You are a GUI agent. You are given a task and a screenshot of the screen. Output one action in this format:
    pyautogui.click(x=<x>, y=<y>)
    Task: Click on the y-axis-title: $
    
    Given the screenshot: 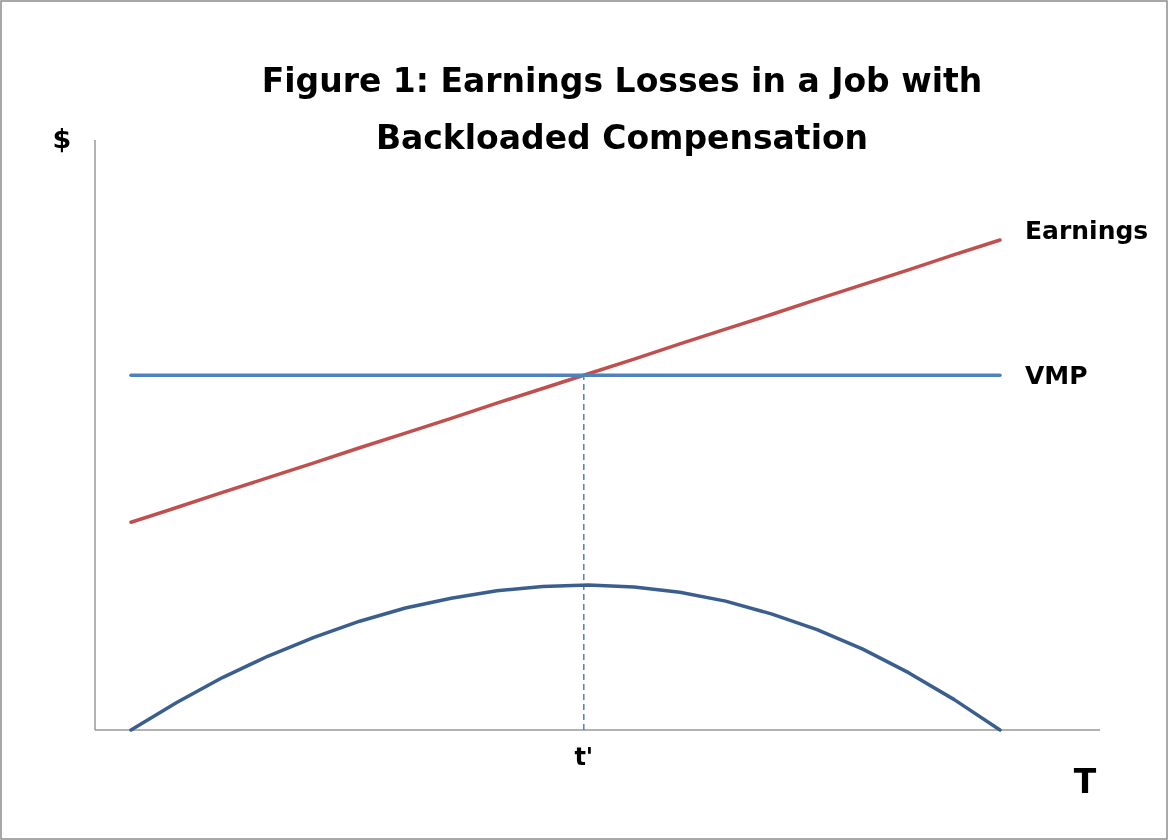 What is the action you would take?
    pyautogui.click(x=62, y=138)
    